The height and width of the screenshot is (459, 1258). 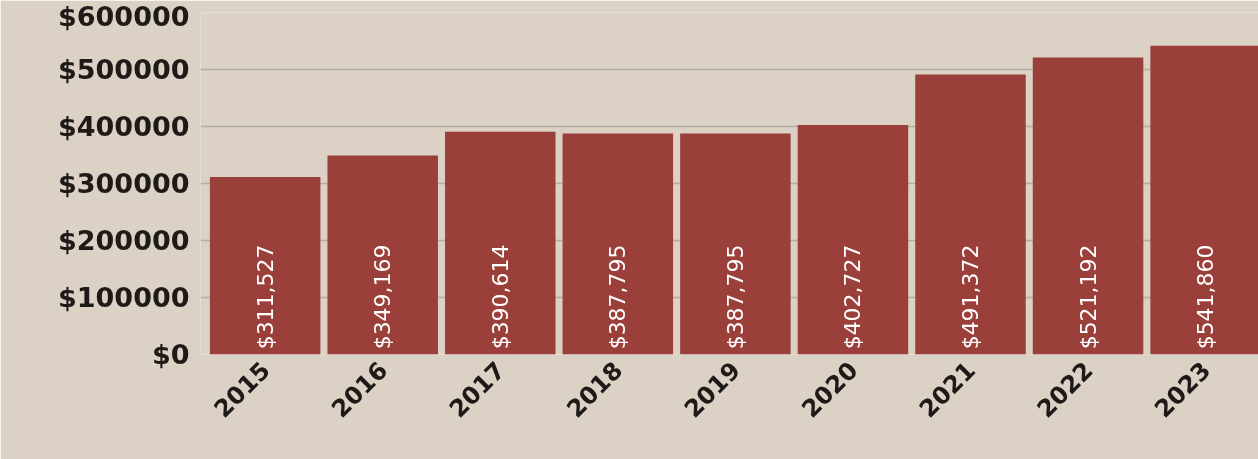 I want to click on data-label: $390,614, so click(x=500, y=297).